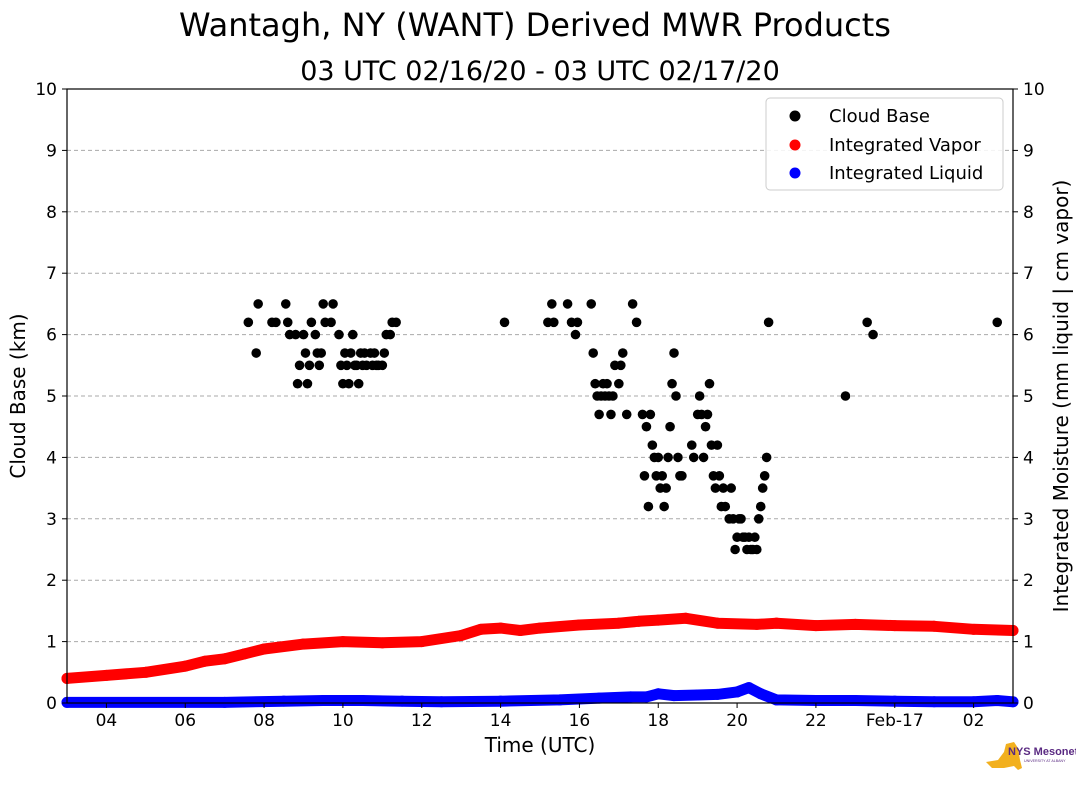 The image size is (1089, 804). I want to click on left-tick-label-7: 7, so click(51, 274).